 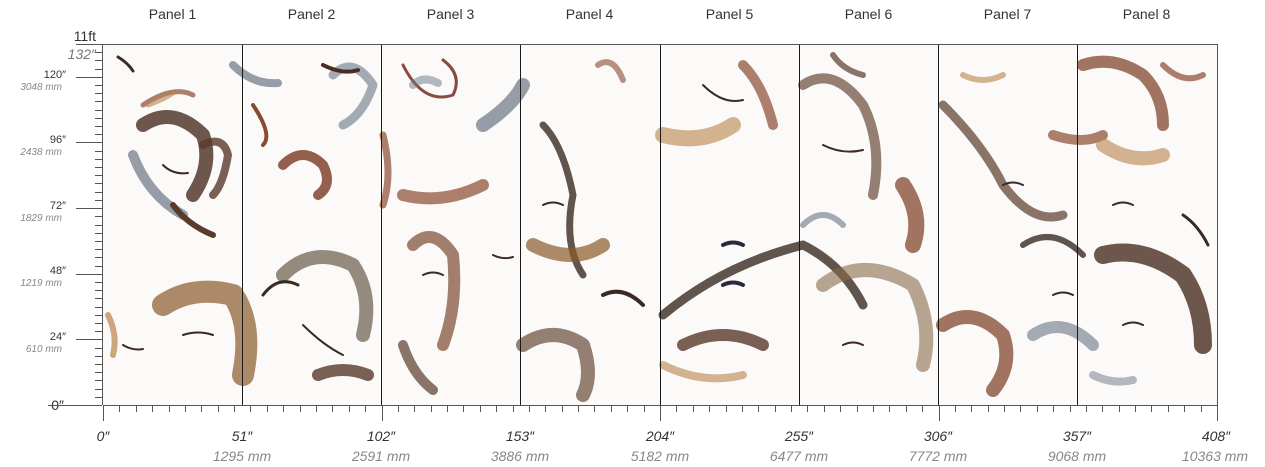 I want to click on x-tick-255-mm: 6477 mm, so click(x=799, y=456).